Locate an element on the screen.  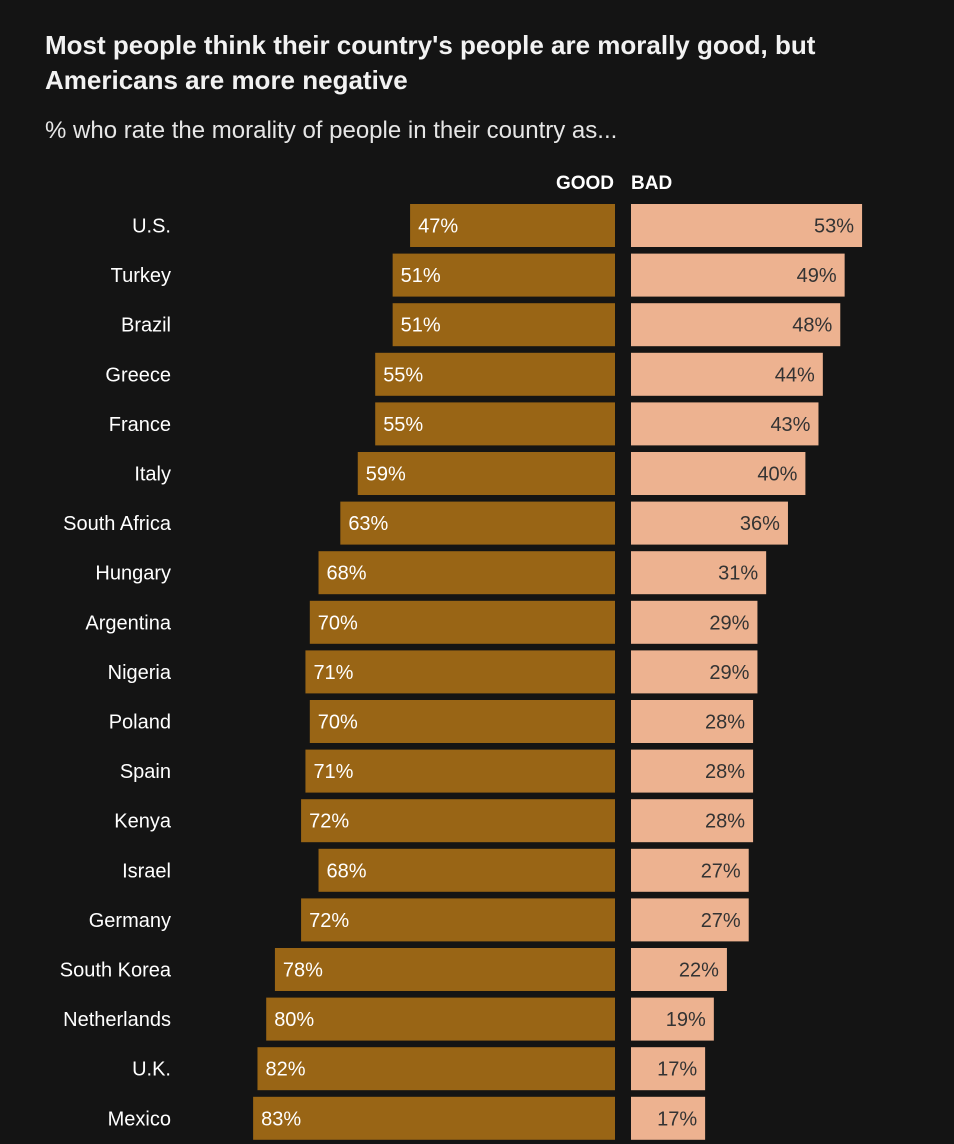
category-label: Brazil is located at coordinates (146, 326).